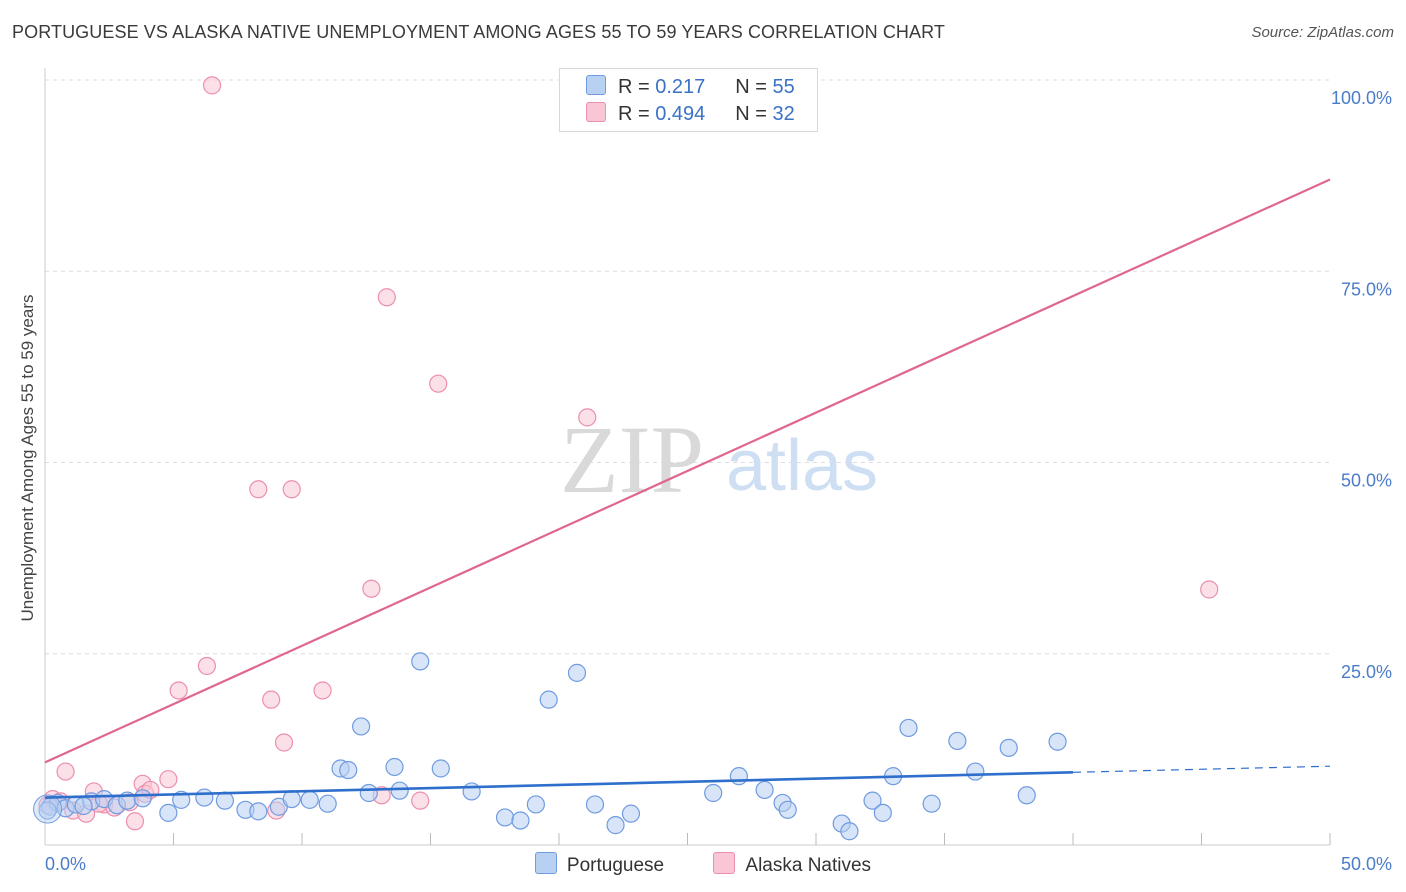 The height and width of the screenshot is (892, 1406). I want to click on legend-row-alaska-natives: R = 0.494 N = 32, so click(690, 115).